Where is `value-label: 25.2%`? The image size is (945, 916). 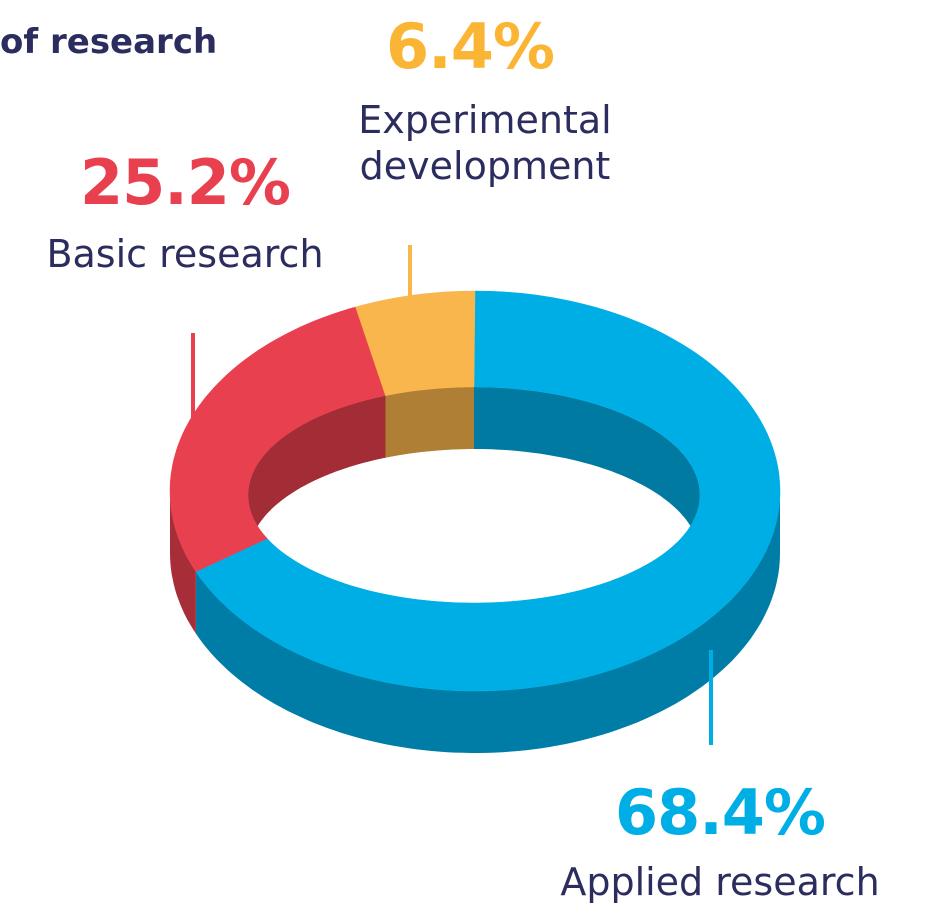 value-label: 25.2% is located at coordinates (185, 182).